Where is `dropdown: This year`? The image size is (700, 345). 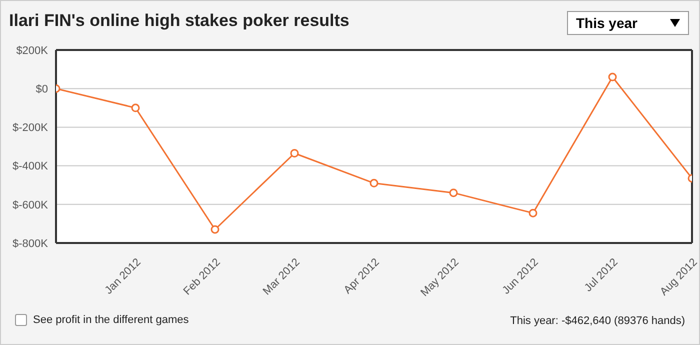 dropdown: This year is located at coordinates (628, 23).